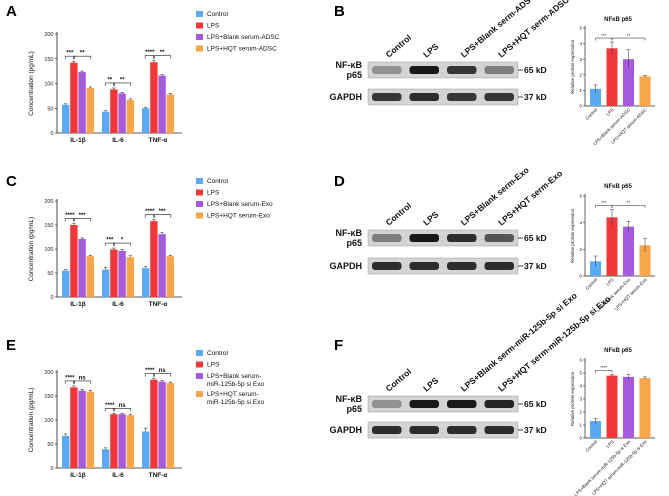 The image size is (669, 496). What do you see at coordinates (580, 360) in the screenshot?
I see `y-tick-label: 6` at bounding box center [580, 360].